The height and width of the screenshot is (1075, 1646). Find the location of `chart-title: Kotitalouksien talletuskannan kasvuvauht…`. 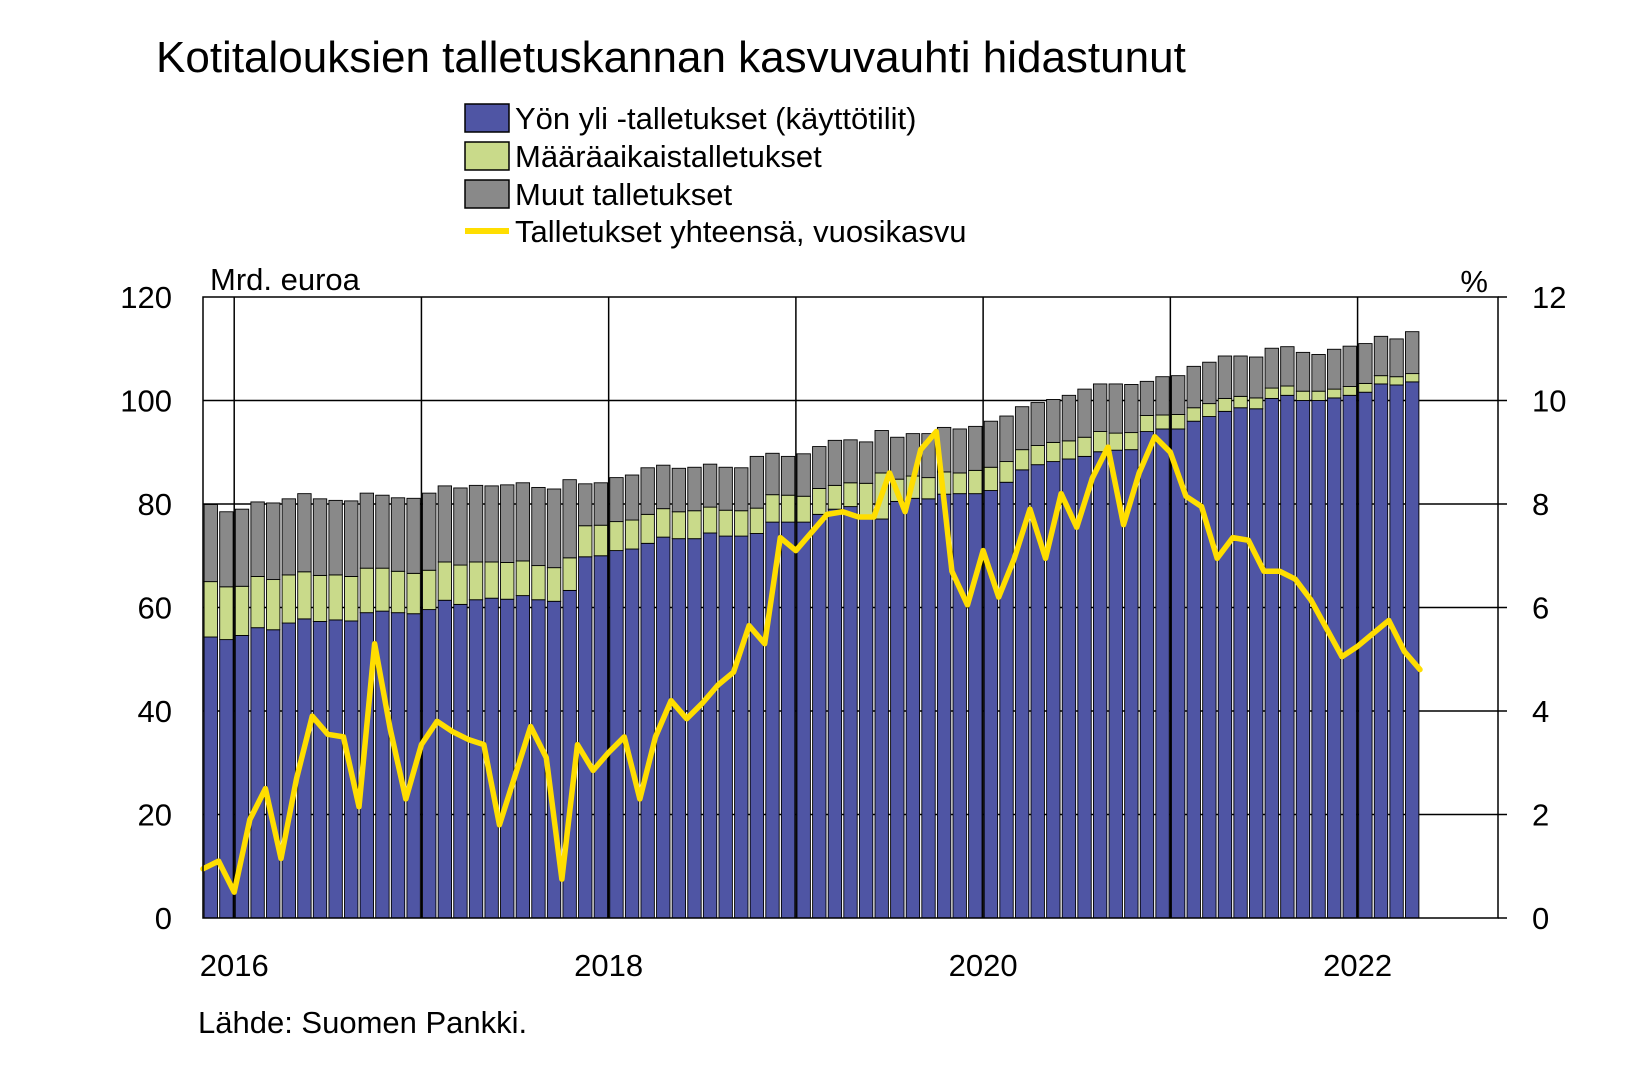

chart-title: Kotitalouksien talletuskannan kasvuvauht… is located at coordinates (671, 57).